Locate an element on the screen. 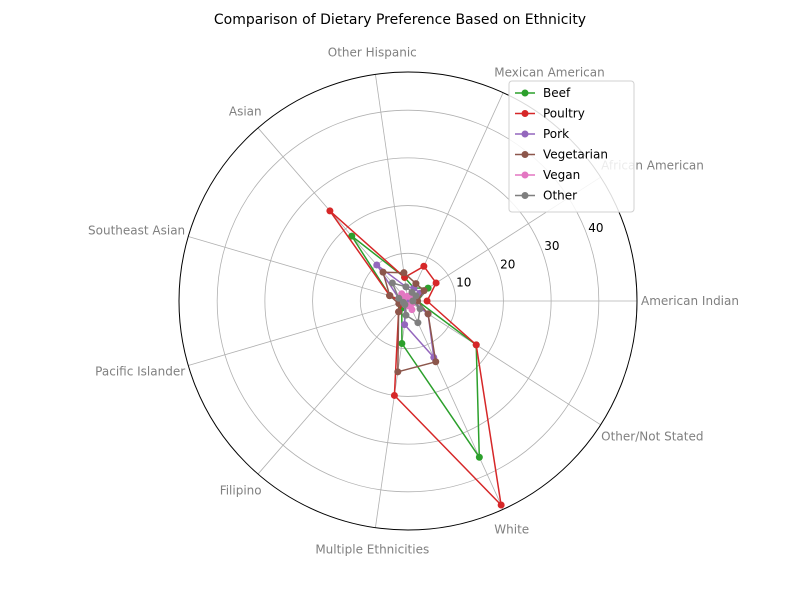 This screenshot has width=800, height=600. category-label: White is located at coordinates (511, 529).